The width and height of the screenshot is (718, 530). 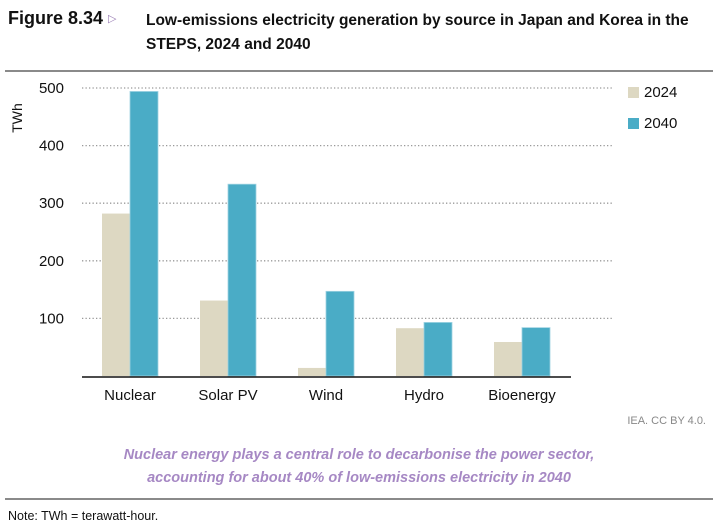 What do you see at coordinates (661, 123) in the screenshot?
I see `legend-label-2040: 2040` at bounding box center [661, 123].